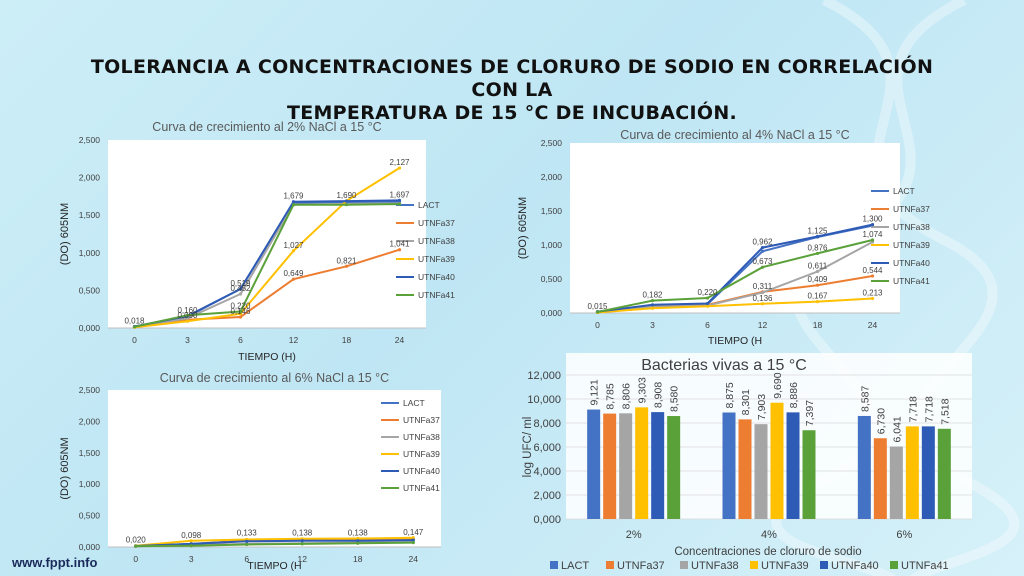 The image size is (1024, 576). Describe the element at coordinates (240, 305) in the screenshot. I see `data-label: 0,220` at that location.